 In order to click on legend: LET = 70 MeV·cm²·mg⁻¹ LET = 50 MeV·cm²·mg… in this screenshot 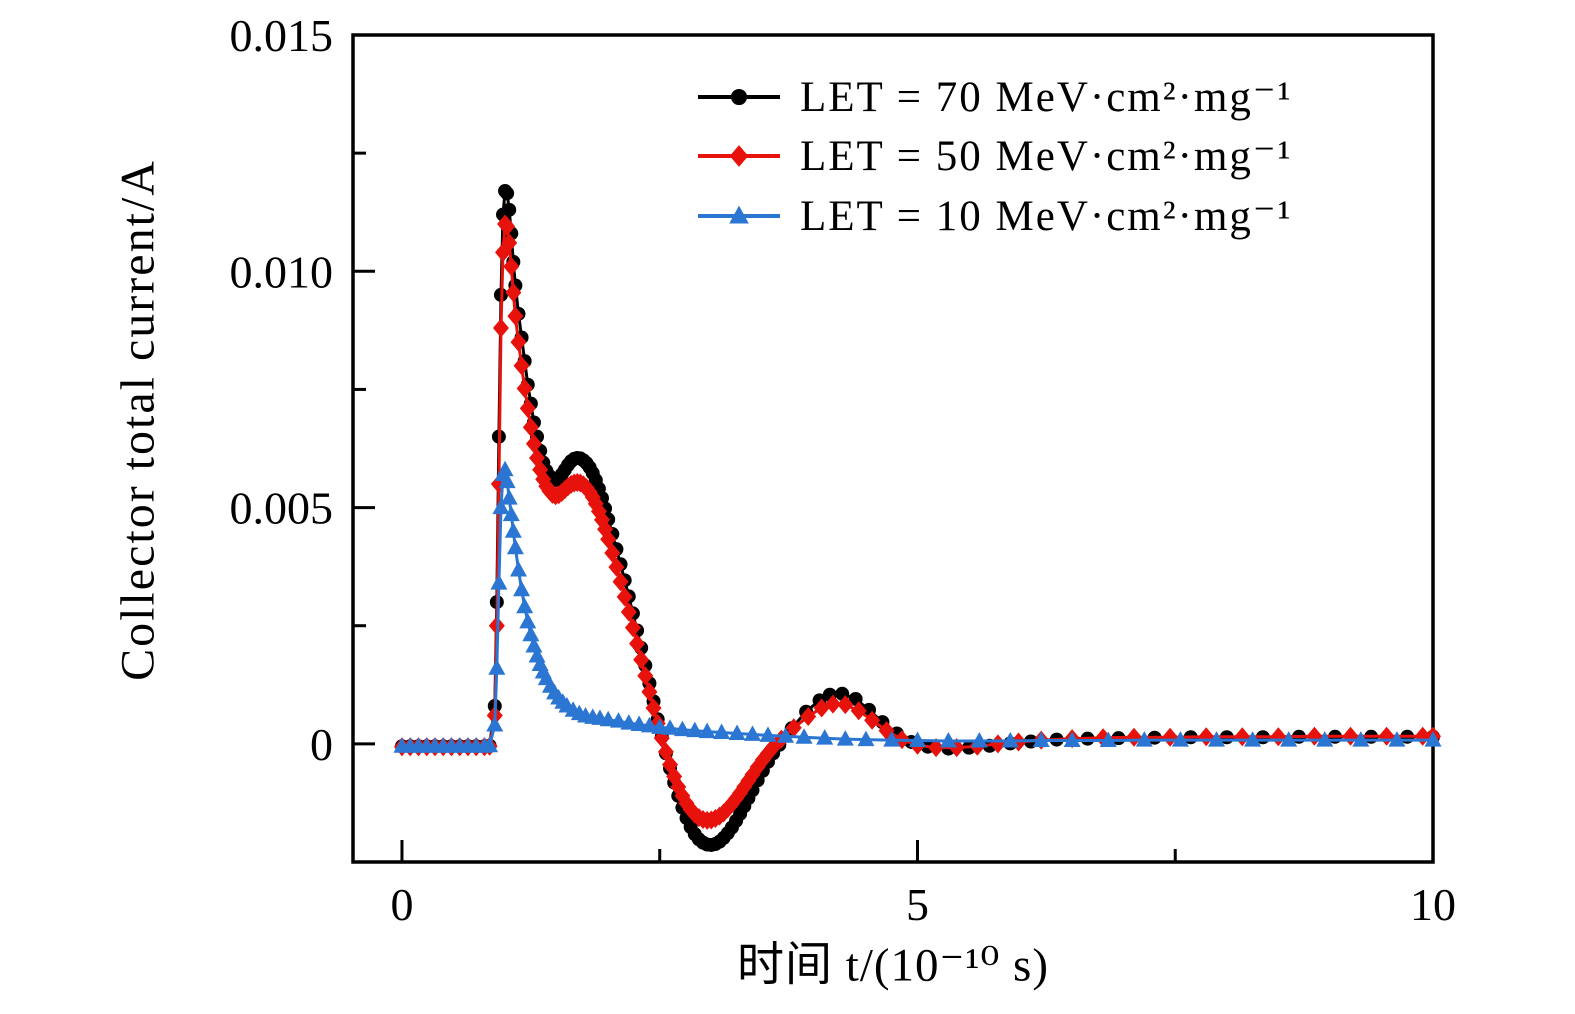, I will do `click(995, 157)`.